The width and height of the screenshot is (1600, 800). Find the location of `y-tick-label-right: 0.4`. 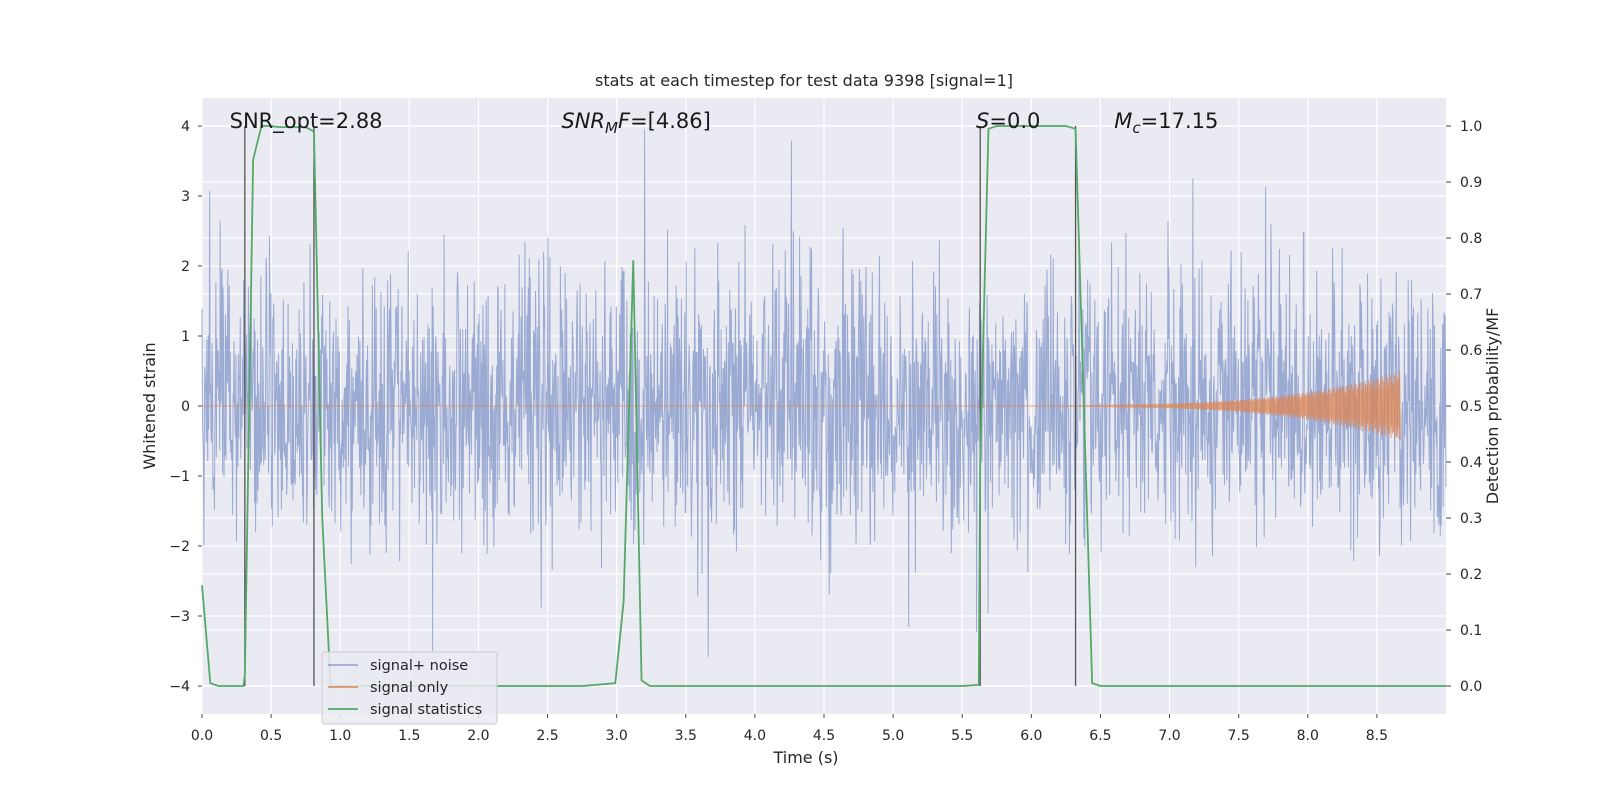

y-tick-label-right: 0.4 is located at coordinates (1471, 463).